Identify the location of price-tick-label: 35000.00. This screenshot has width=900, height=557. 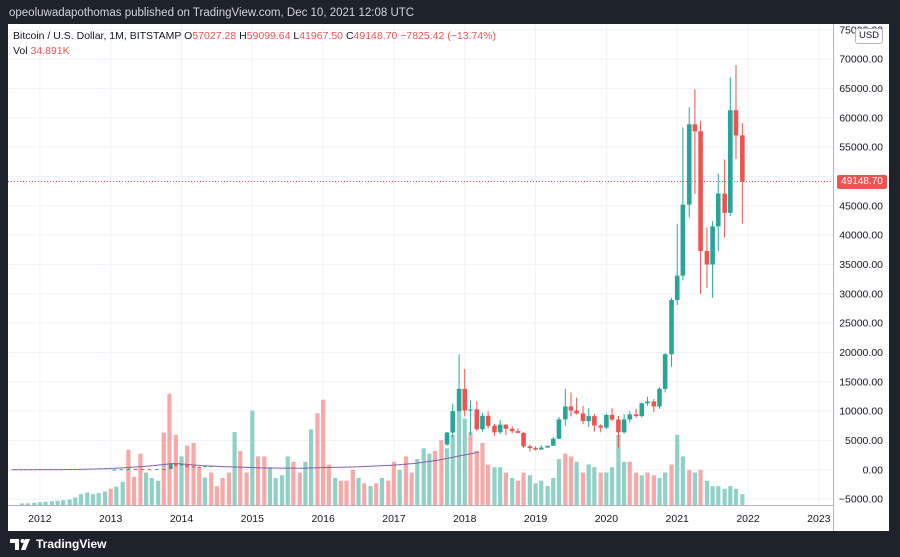
(861, 265).